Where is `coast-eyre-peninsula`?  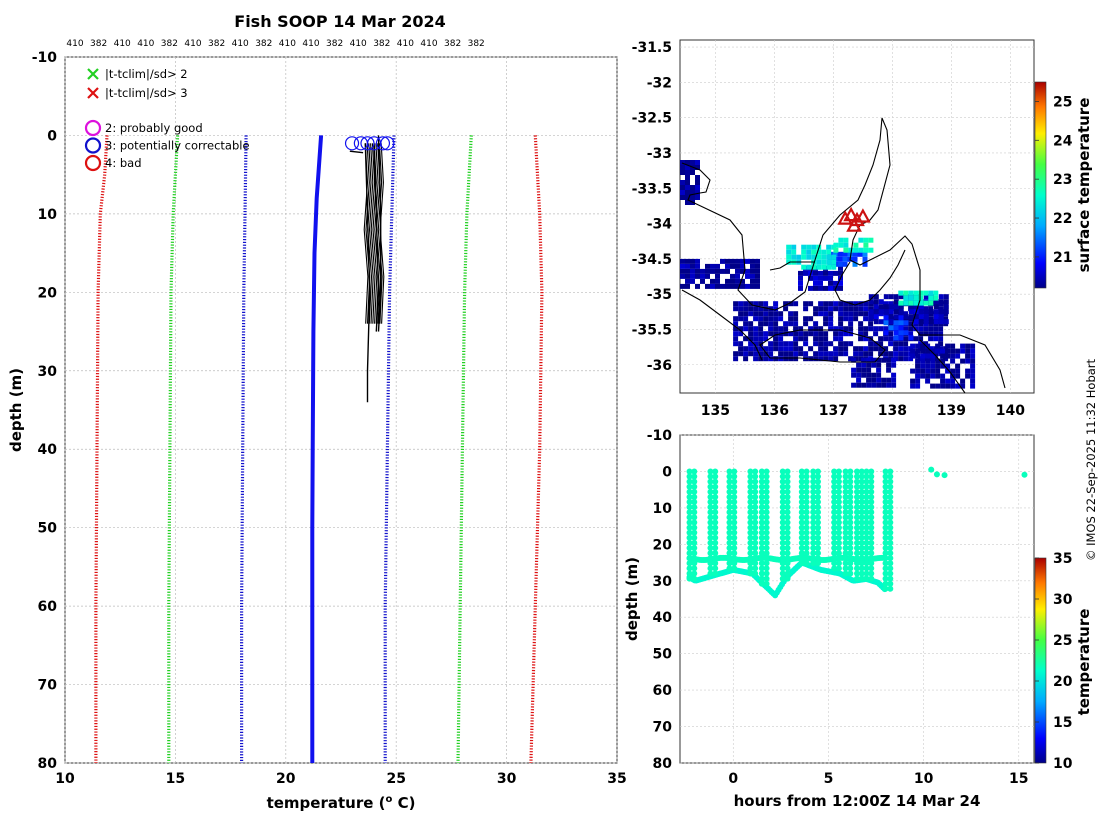
coast-eyre-peninsula is located at coordinates (843, 253).